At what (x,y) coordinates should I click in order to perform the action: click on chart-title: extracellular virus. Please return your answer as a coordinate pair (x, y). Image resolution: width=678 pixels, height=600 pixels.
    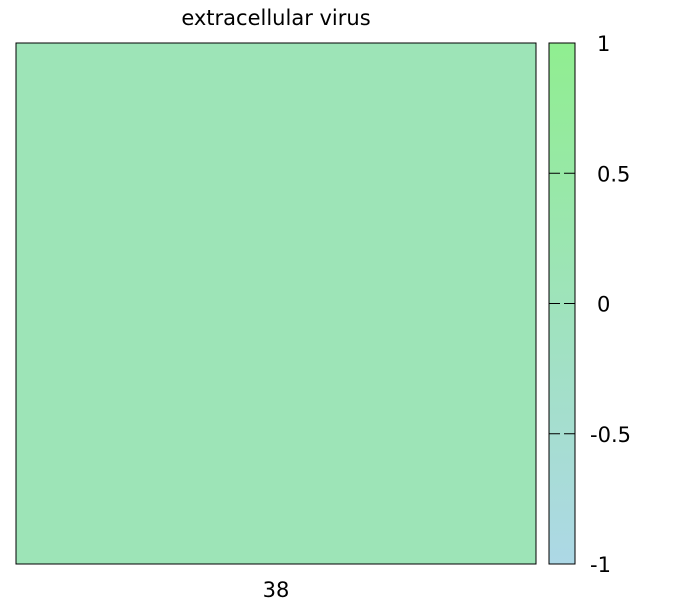
    Looking at the image, I should click on (275, 18).